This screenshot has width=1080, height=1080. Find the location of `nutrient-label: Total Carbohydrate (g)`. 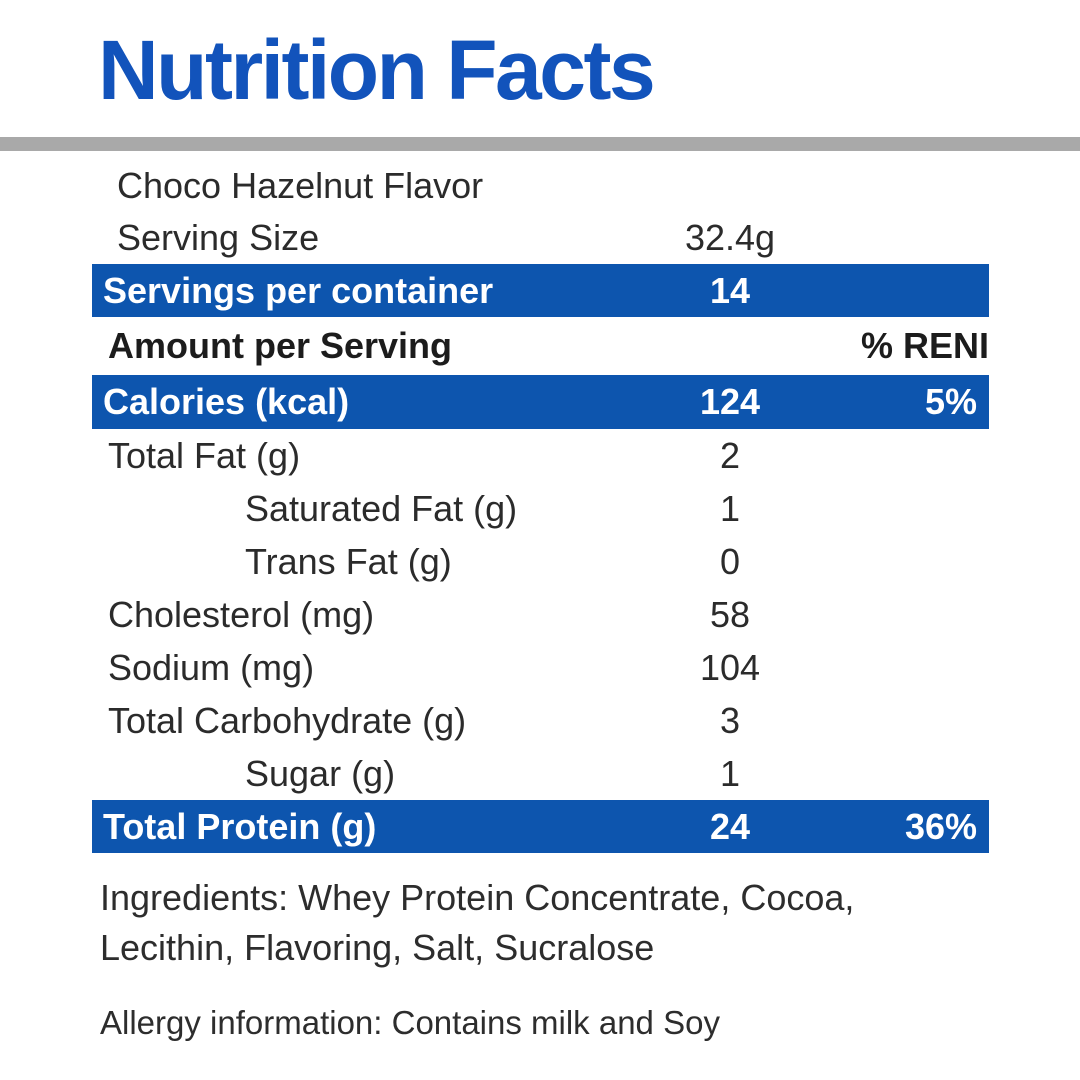

nutrient-label: Total Carbohydrate (g) is located at coordinates (287, 720).